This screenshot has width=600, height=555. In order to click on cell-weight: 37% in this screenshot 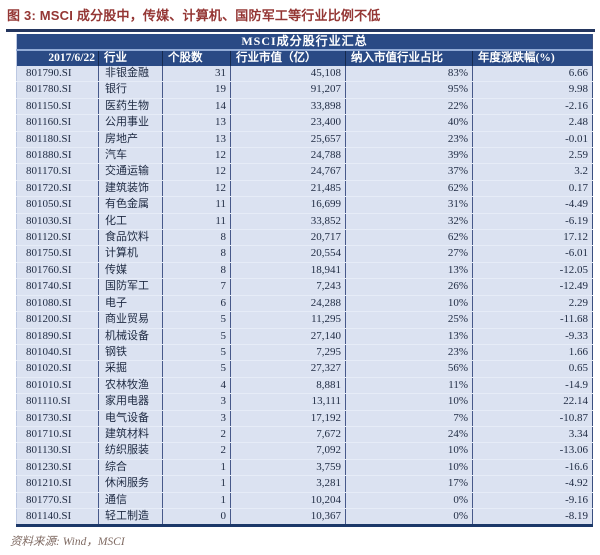, I will do `click(409, 172)`.